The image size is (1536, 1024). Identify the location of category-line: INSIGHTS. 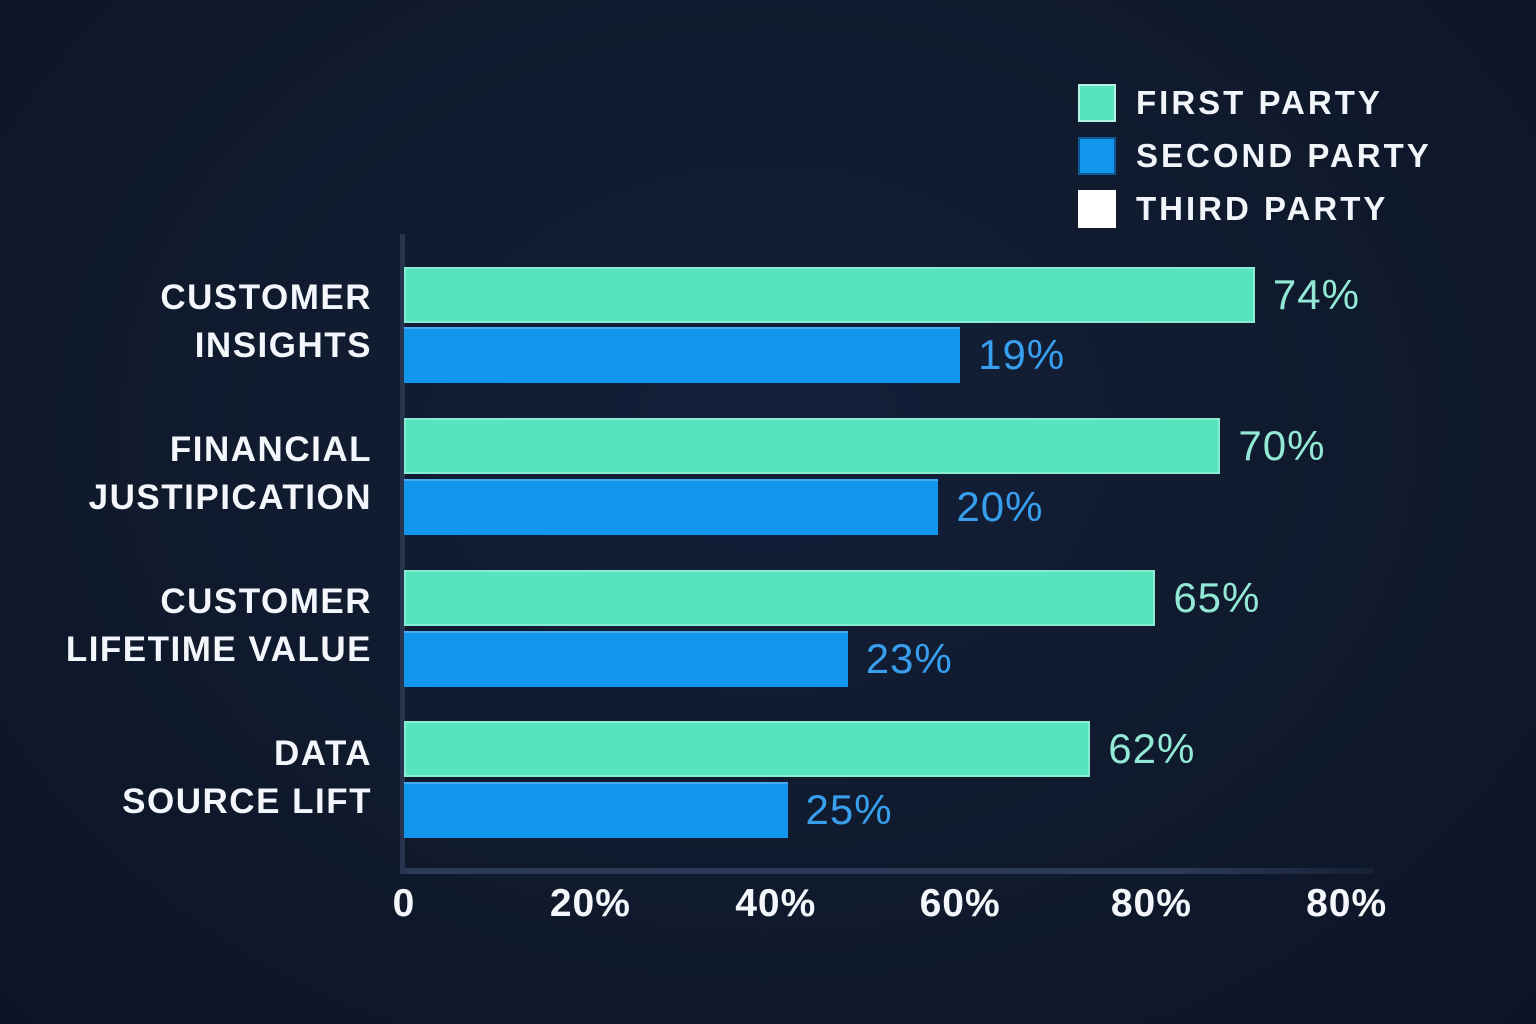
(283, 345).